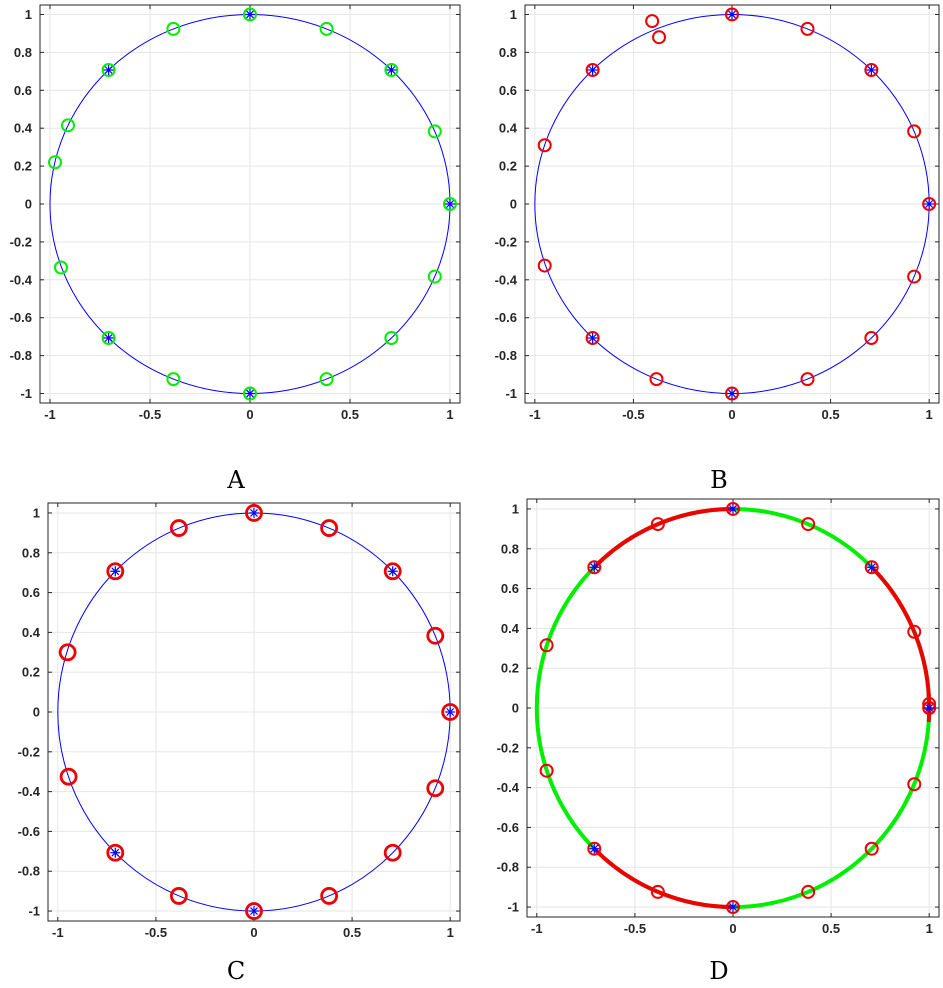 The height and width of the screenshot is (988, 943). I want to click on y-tick-label: -1, so click(34, 911).